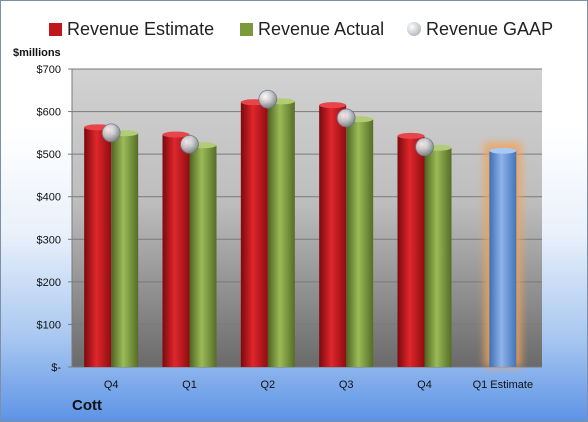 The width and height of the screenshot is (588, 422). What do you see at coordinates (55, 29) in the screenshot?
I see `legend-swatch-estimate` at bounding box center [55, 29].